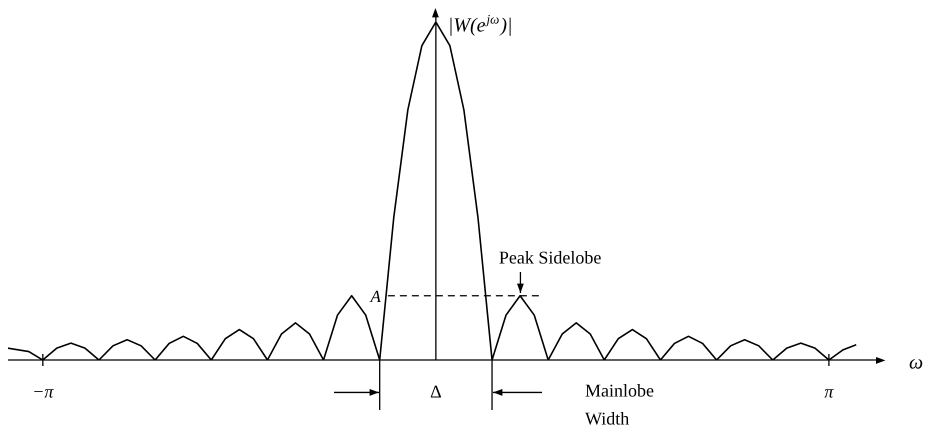  I want to click on x-tick-label: π, so click(829, 392).